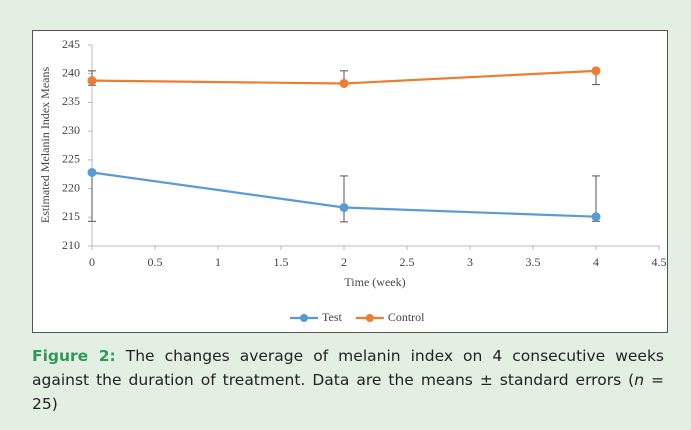 Image resolution: width=691 pixels, height=430 pixels. Describe the element at coordinates (470, 262) in the screenshot. I see `x-tick-label: 3` at that location.